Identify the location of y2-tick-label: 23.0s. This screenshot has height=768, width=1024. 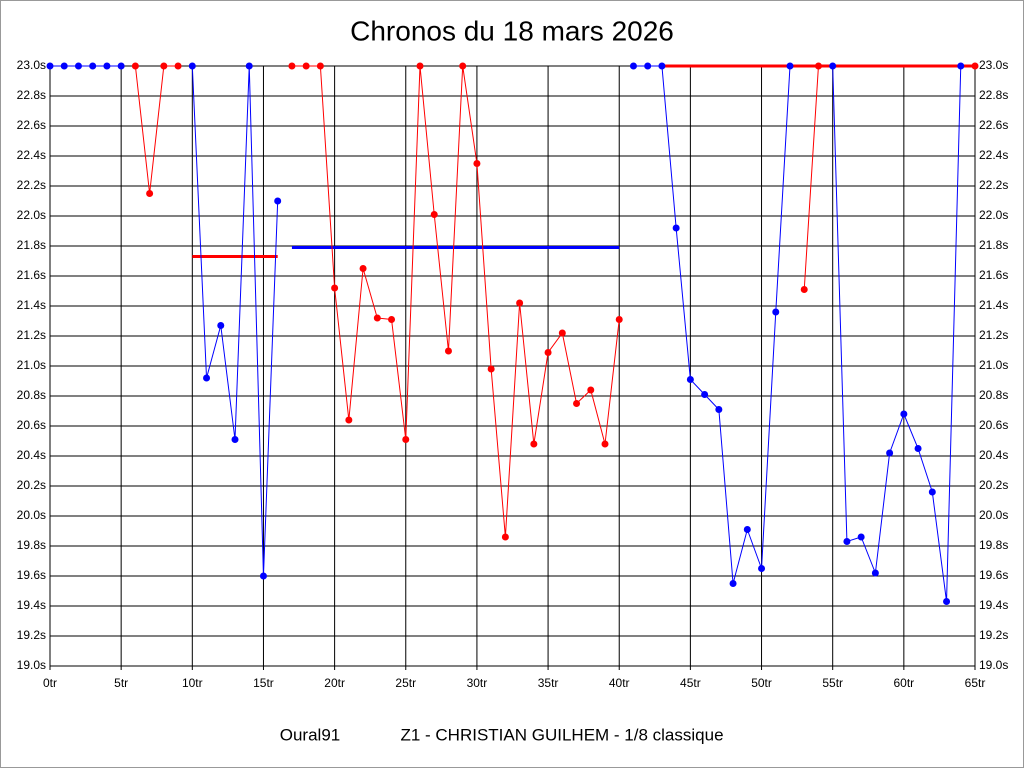
(993, 65).